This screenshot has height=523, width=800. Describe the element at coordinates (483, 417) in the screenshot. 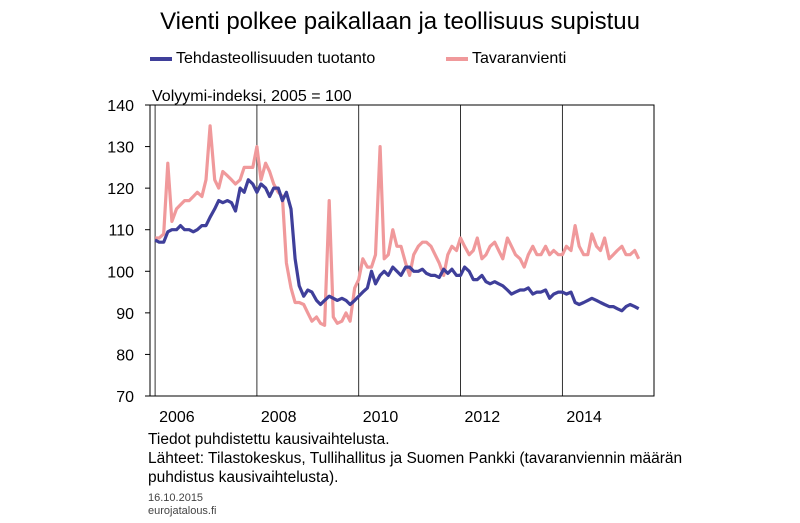

I see `x-tick-label: 2012` at that location.